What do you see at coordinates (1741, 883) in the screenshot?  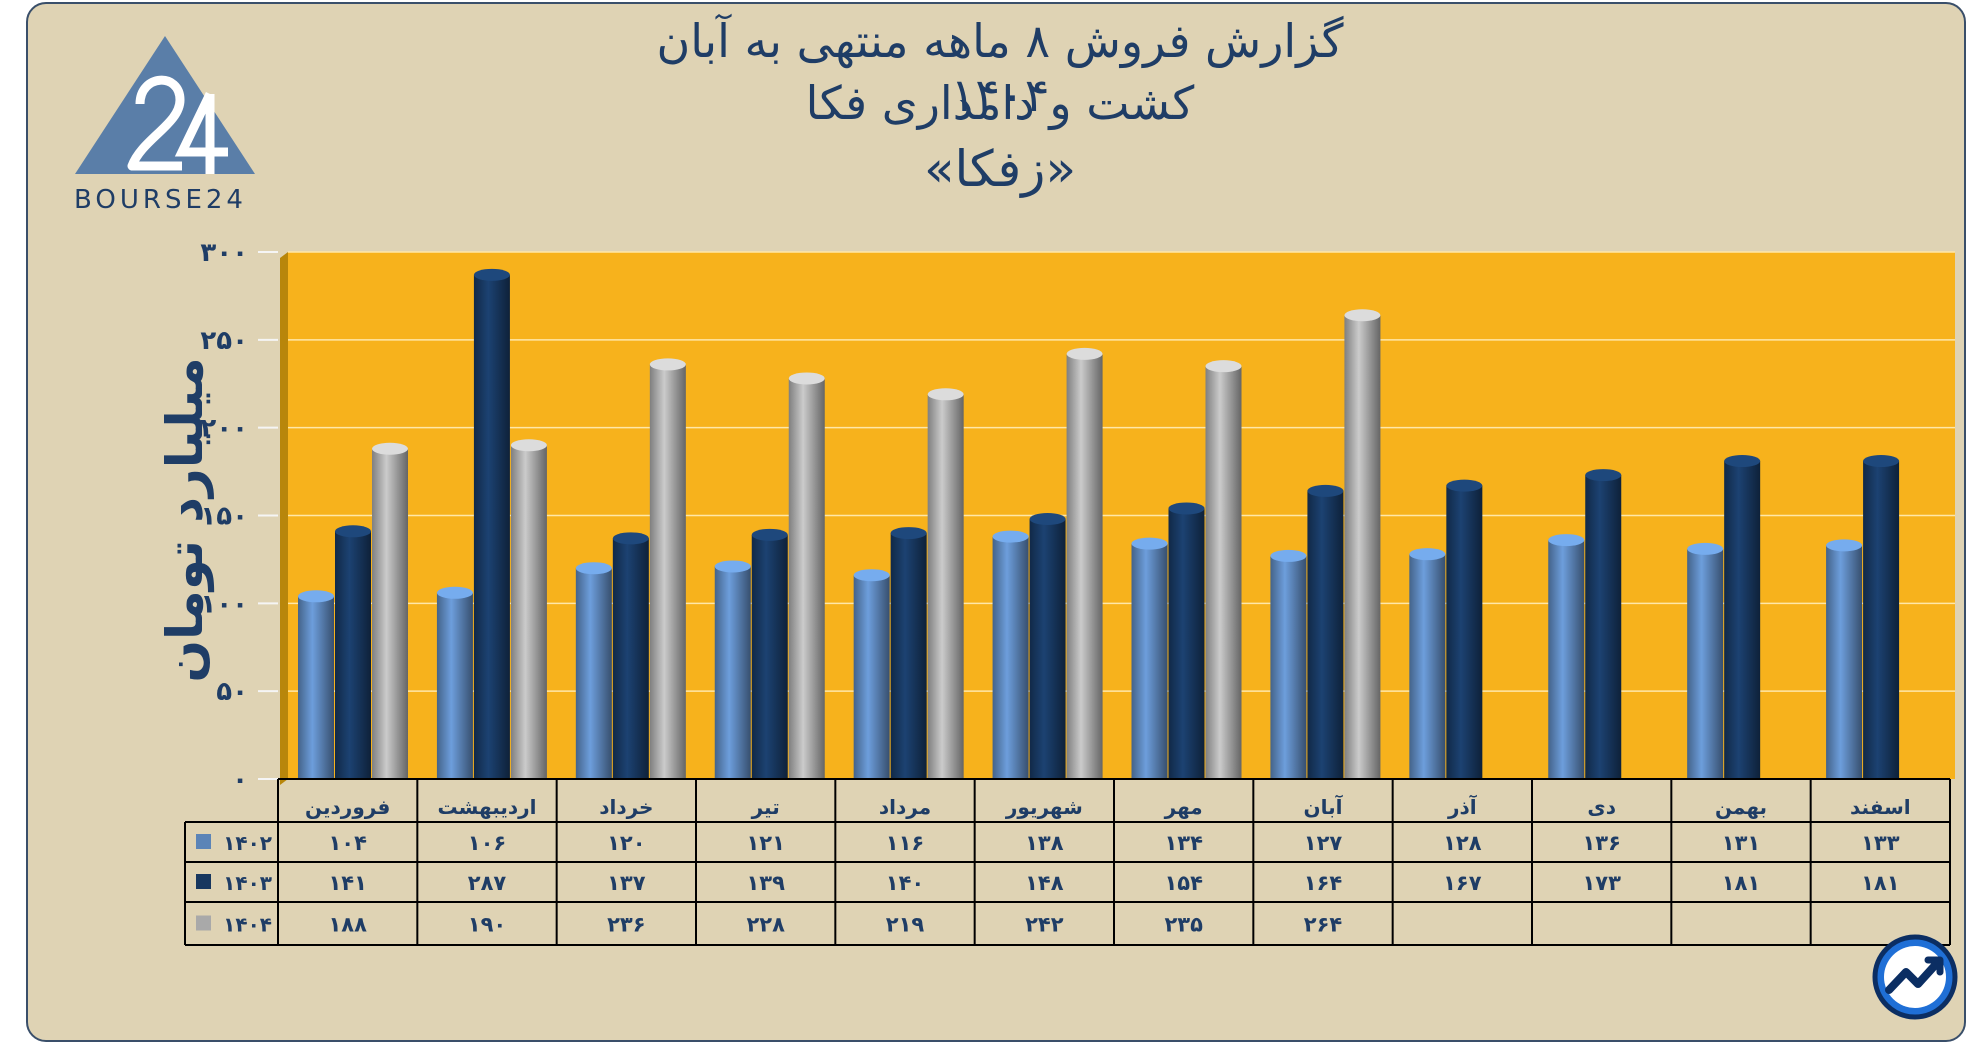 I see `data-label: ۱۸۱` at bounding box center [1741, 883].